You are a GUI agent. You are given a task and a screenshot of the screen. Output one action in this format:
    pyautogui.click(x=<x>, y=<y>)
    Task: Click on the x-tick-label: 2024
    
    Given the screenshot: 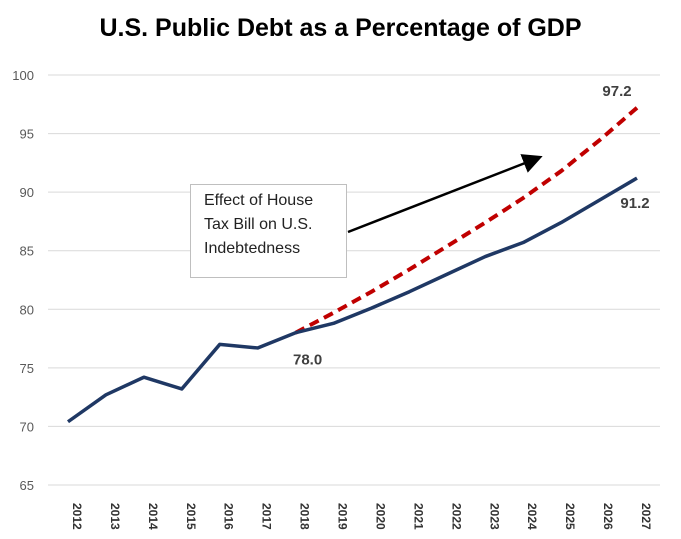 What is the action you would take?
    pyautogui.click(x=532, y=516)
    